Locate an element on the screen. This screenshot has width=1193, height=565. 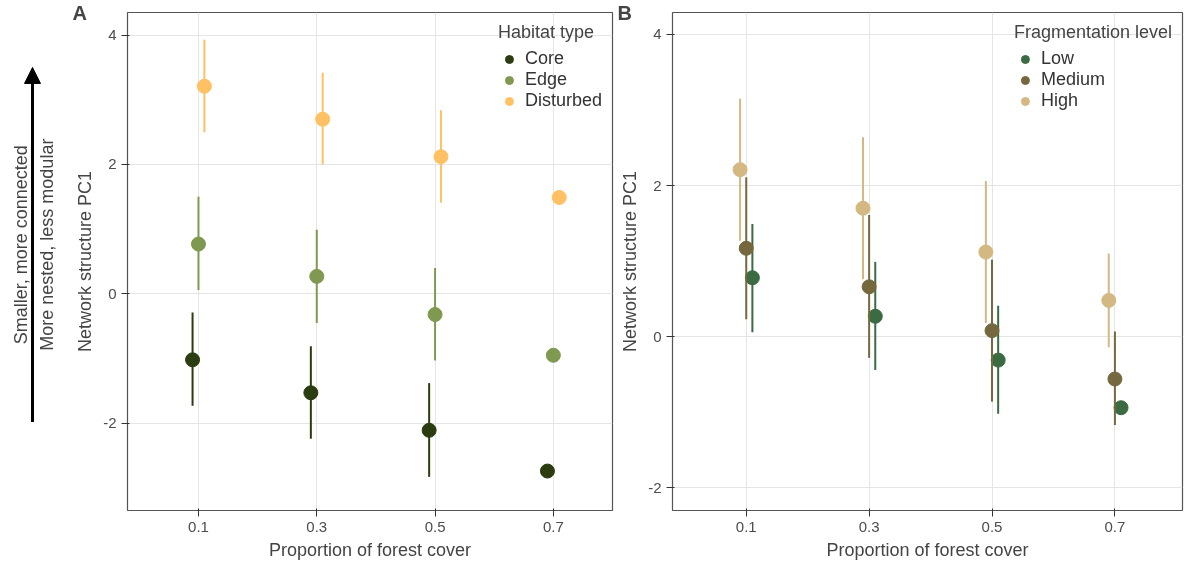
text: More nested, less modular is located at coordinates (46, 244).